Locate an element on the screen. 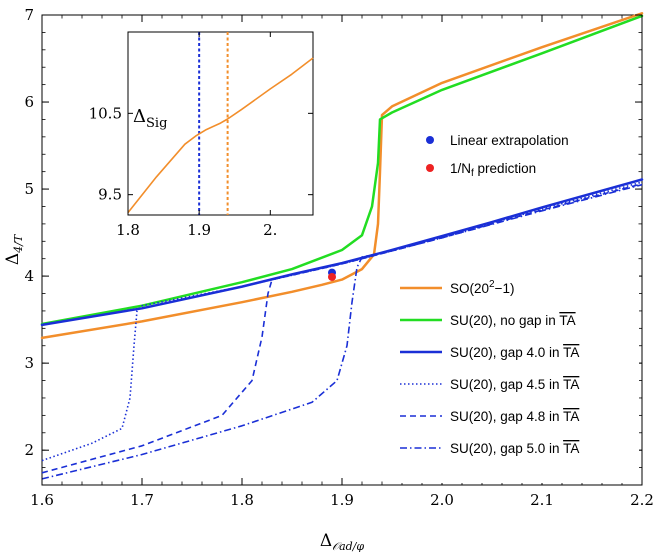 Image resolution: width=657 pixels, height=552 pixels. y-axis-title-sub: 4/T is located at coordinates (18, 243).